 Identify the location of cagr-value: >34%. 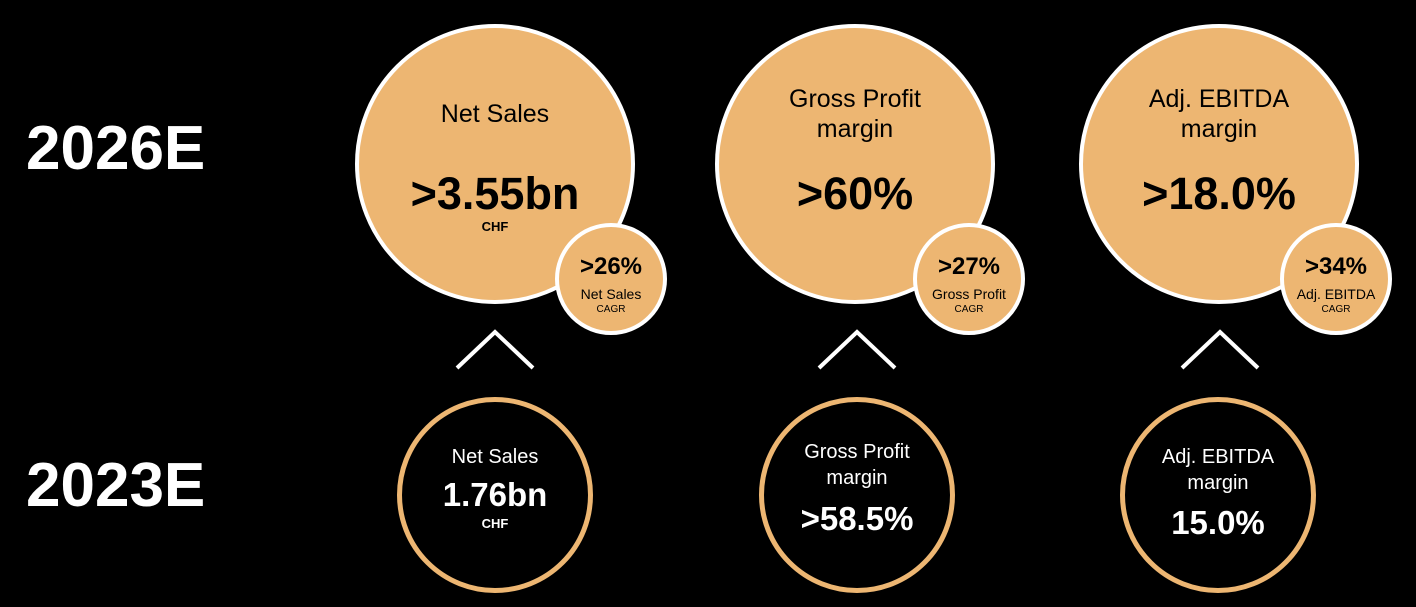
(1336, 266).